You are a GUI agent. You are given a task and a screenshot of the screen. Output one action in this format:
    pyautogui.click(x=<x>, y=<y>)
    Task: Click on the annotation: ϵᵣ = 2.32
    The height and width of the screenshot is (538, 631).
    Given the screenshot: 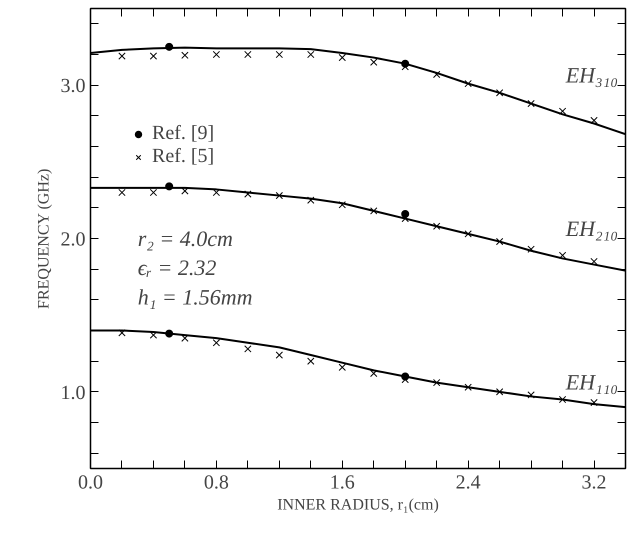 What is the action you would take?
    pyautogui.click(x=177, y=267)
    